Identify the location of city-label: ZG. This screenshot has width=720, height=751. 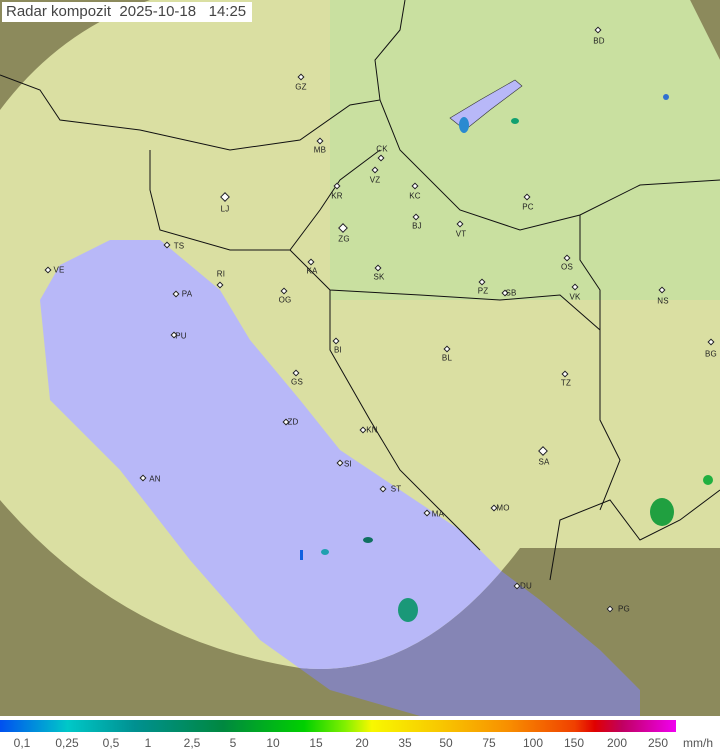
(344, 239).